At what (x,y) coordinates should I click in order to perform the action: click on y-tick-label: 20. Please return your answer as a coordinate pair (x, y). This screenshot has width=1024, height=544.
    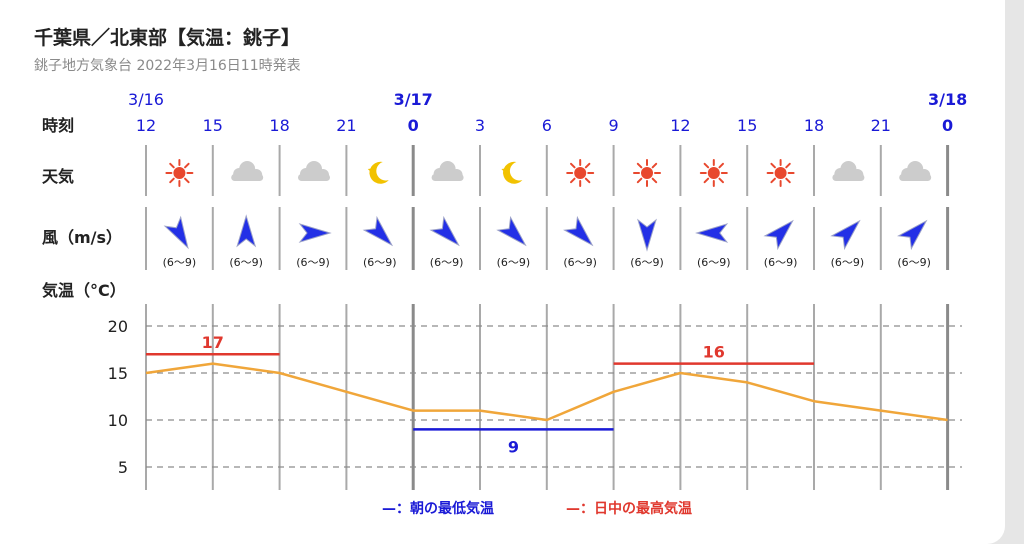
    Looking at the image, I should click on (118, 326).